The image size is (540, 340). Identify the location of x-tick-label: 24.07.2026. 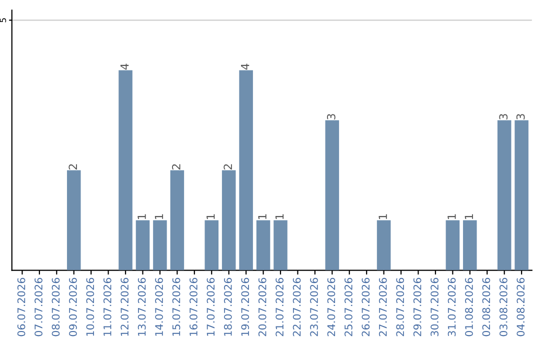
(331, 307).